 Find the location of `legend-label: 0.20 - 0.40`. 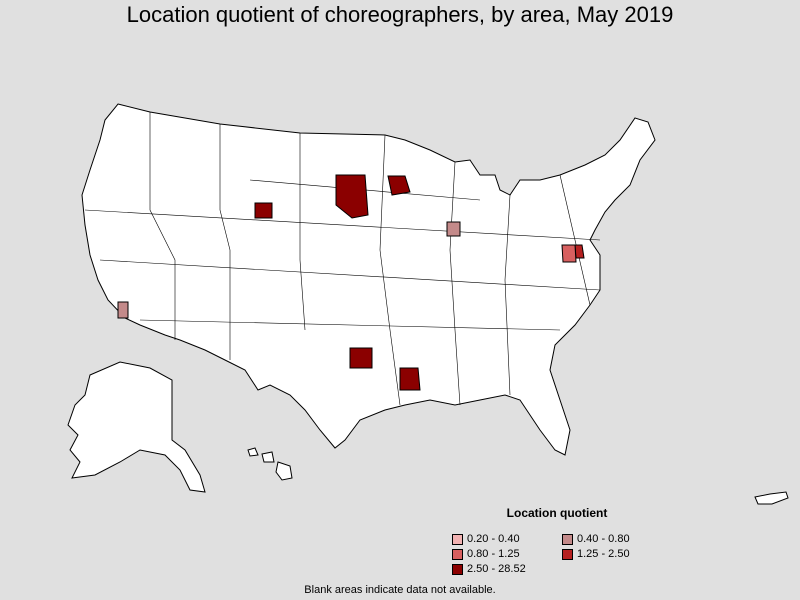

legend-label: 0.20 - 0.40 is located at coordinates (493, 539).